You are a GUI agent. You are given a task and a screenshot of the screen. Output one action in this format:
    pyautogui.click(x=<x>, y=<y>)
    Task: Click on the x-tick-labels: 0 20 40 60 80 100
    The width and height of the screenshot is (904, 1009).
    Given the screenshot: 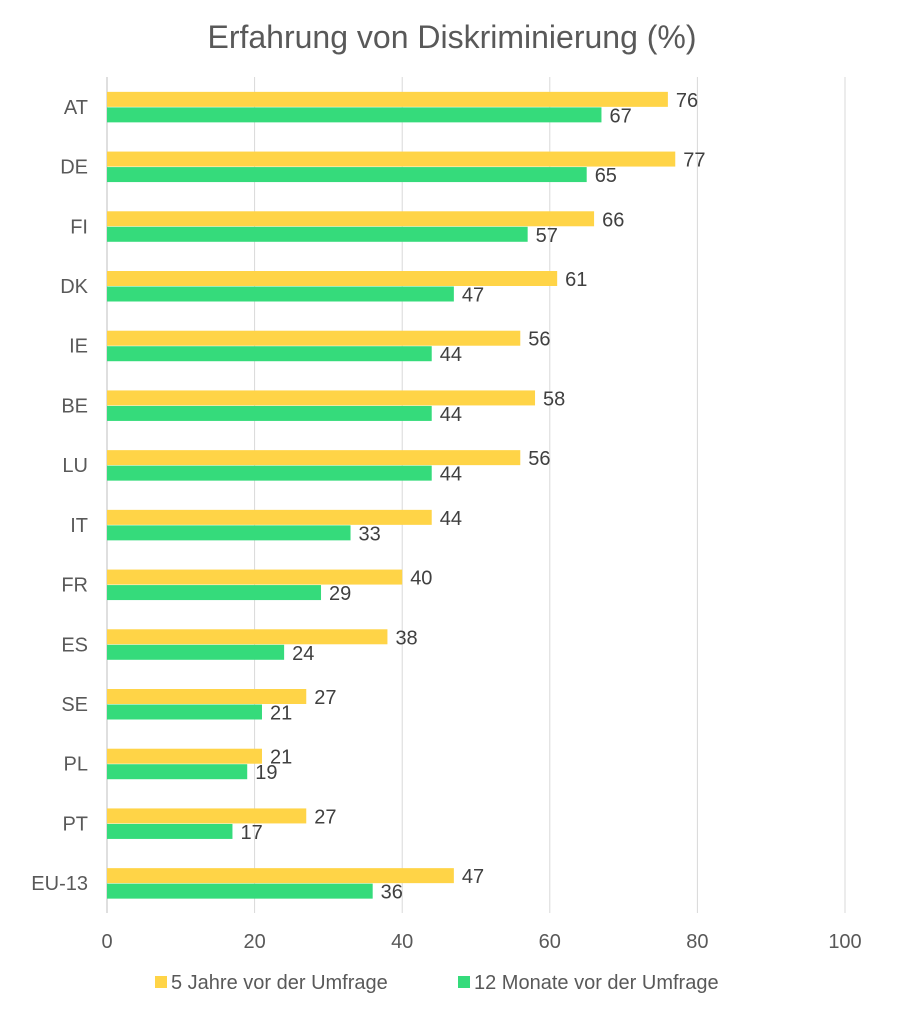 What is the action you would take?
    pyautogui.click(x=481, y=942)
    